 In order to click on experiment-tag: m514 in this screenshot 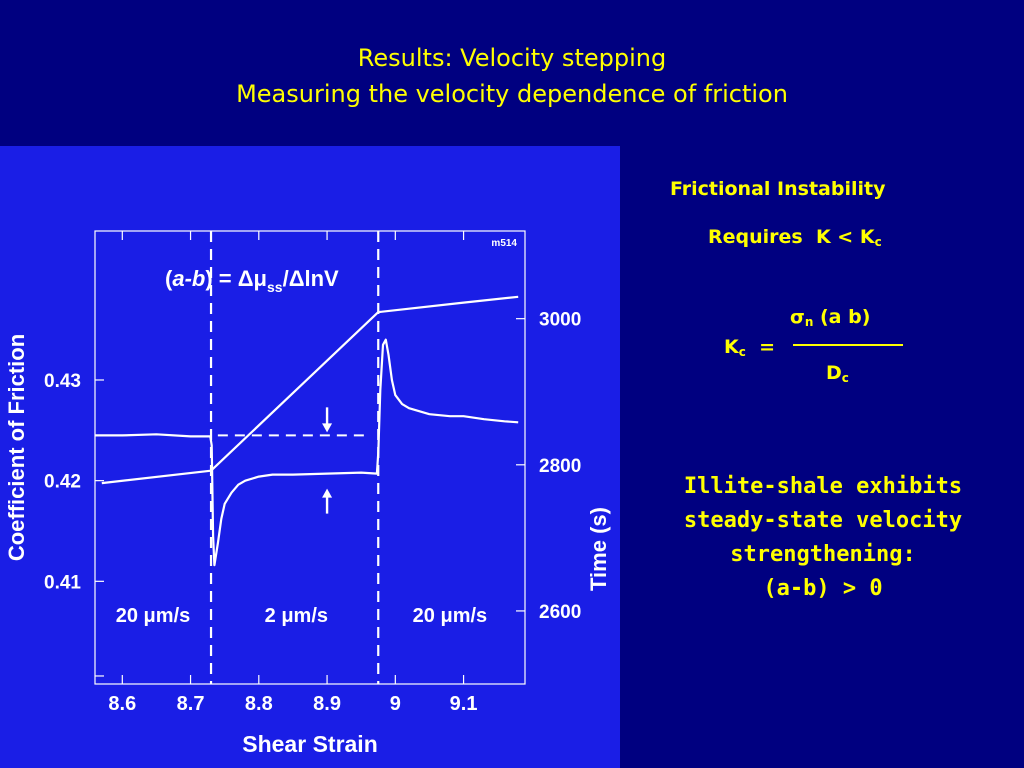, I will do `click(504, 243)`.